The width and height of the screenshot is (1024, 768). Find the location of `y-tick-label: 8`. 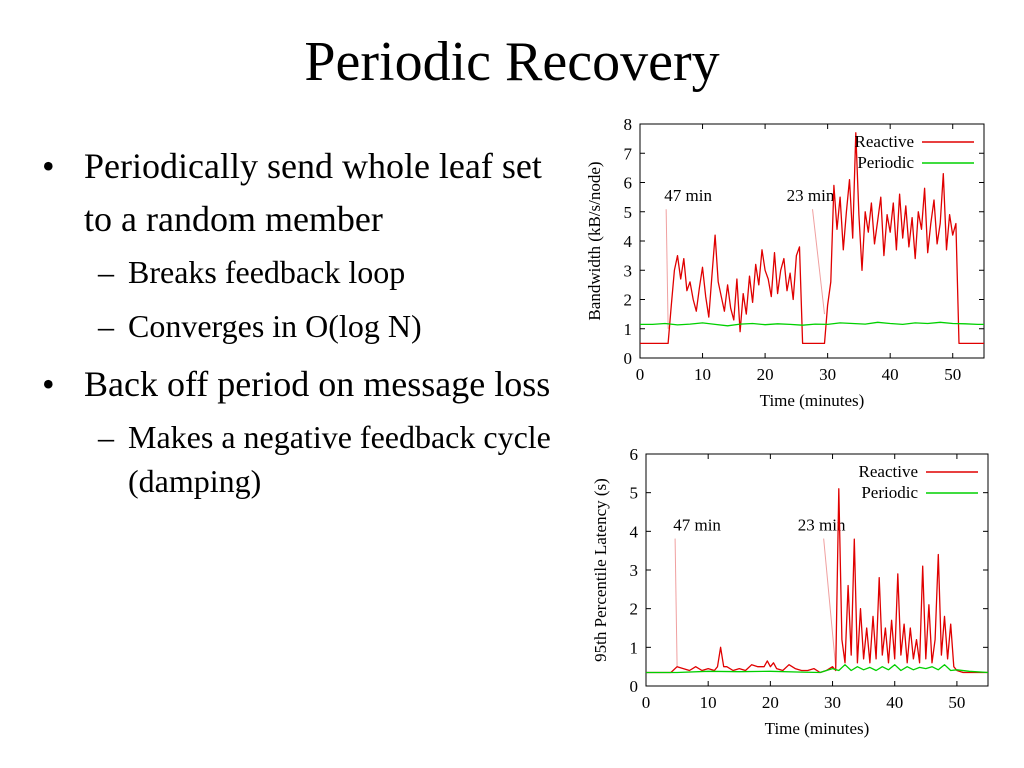

y-tick-label: 8 is located at coordinates (628, 124).